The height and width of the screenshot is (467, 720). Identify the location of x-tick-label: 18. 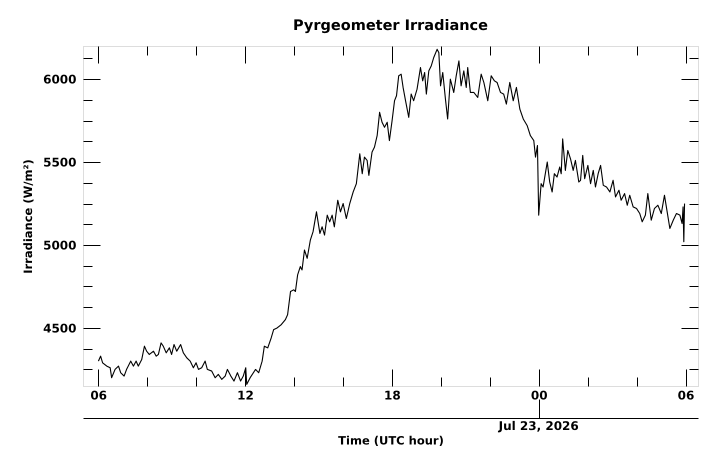
(392, 395).